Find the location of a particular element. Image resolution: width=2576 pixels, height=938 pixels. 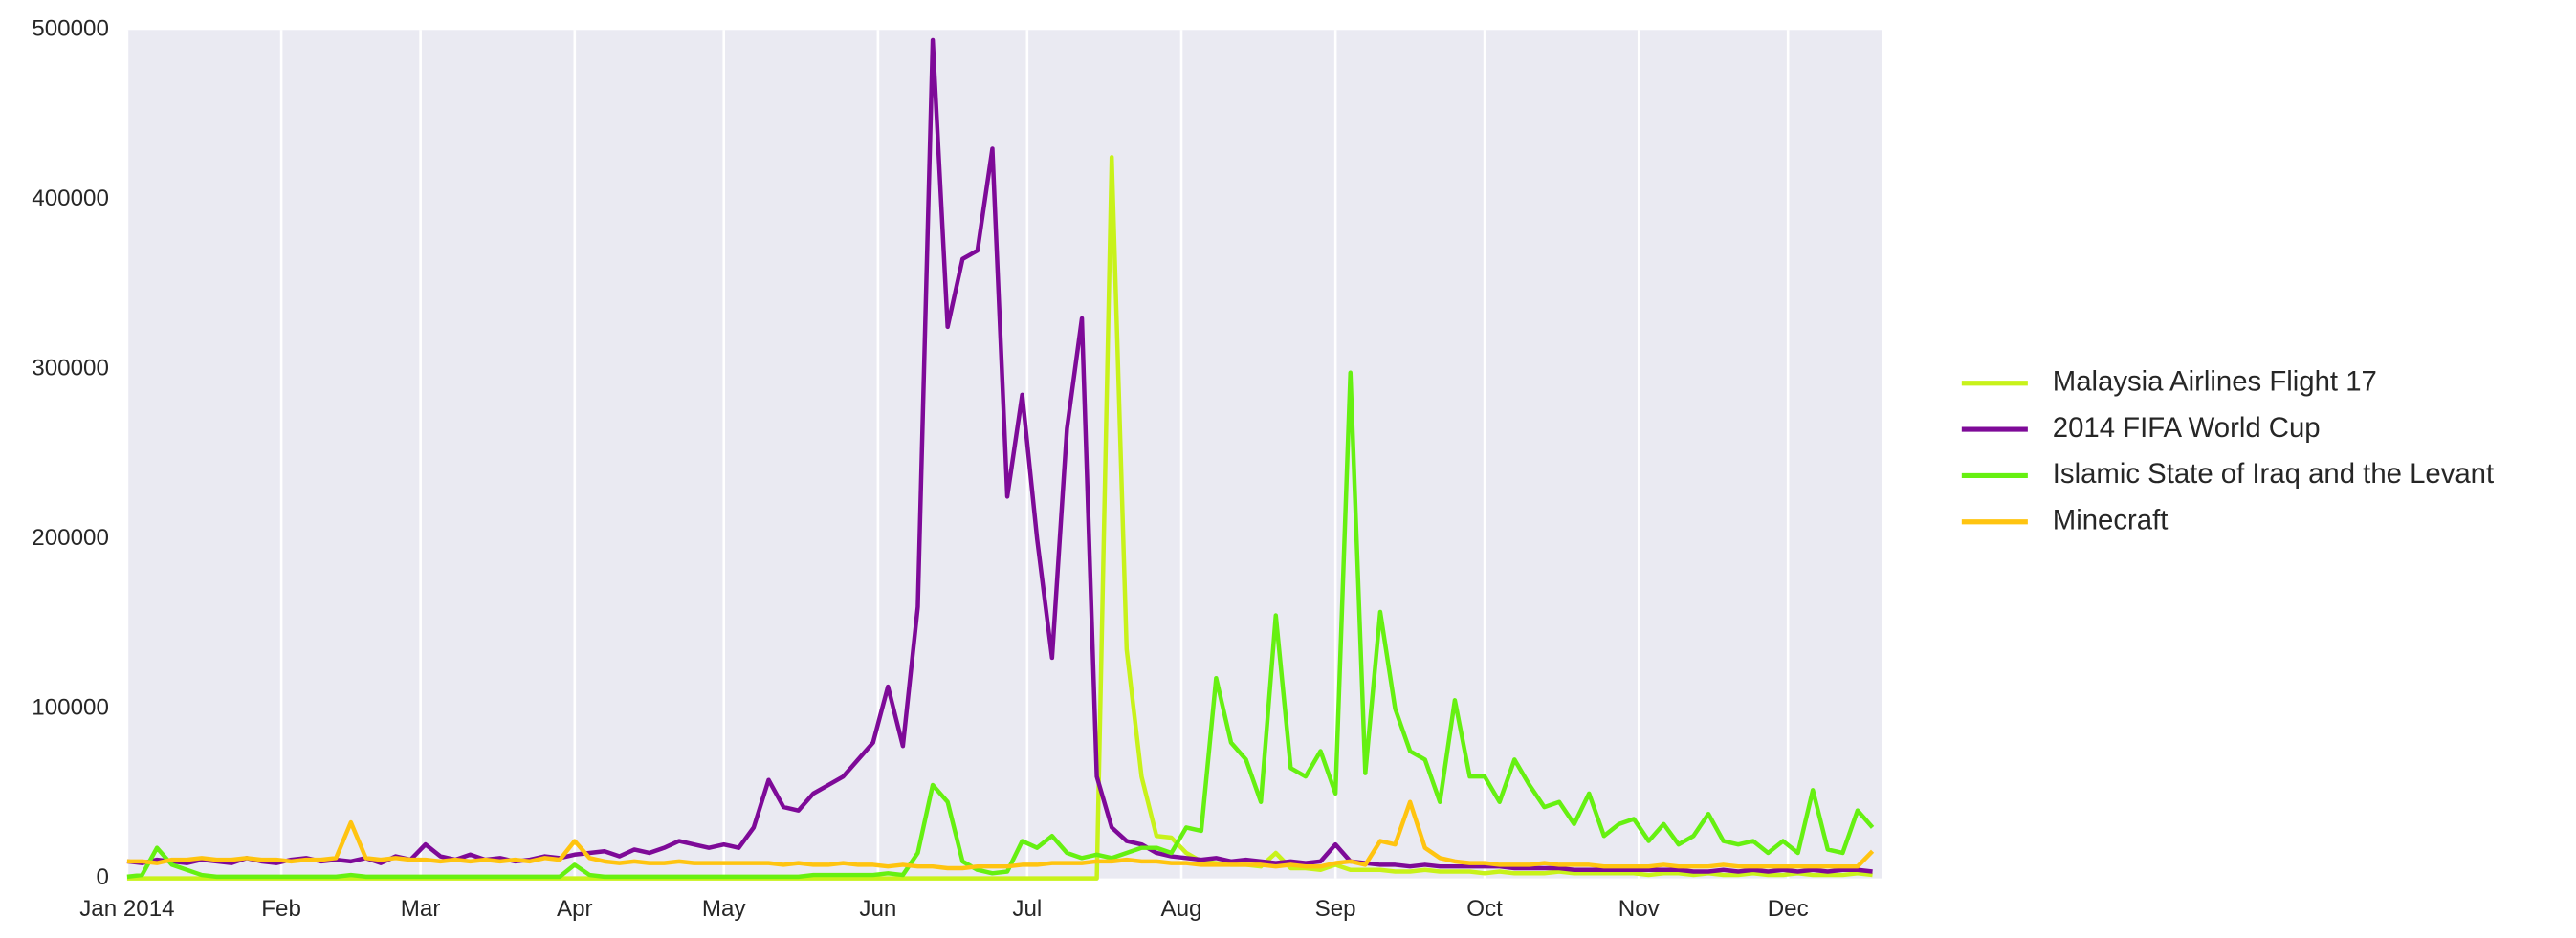

y-tick-label: 0 is located at coordinates (102, 877).